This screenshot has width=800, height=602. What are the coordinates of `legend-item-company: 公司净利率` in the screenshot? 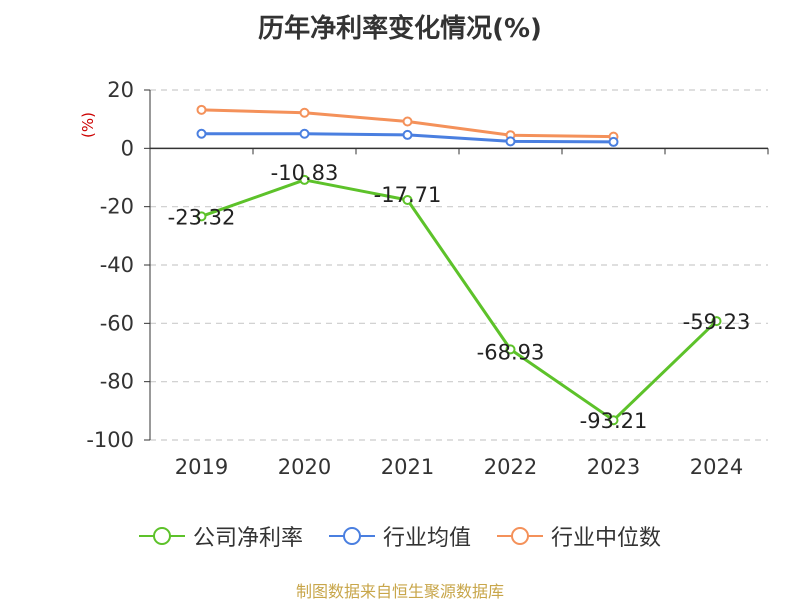 It's located at (220, 536).